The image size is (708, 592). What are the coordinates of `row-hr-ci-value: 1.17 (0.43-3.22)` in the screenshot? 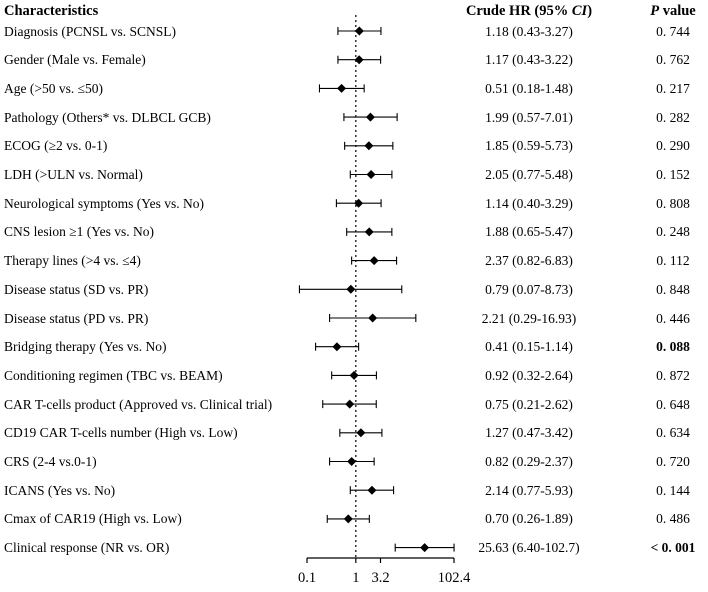 It's located at (529, 60).